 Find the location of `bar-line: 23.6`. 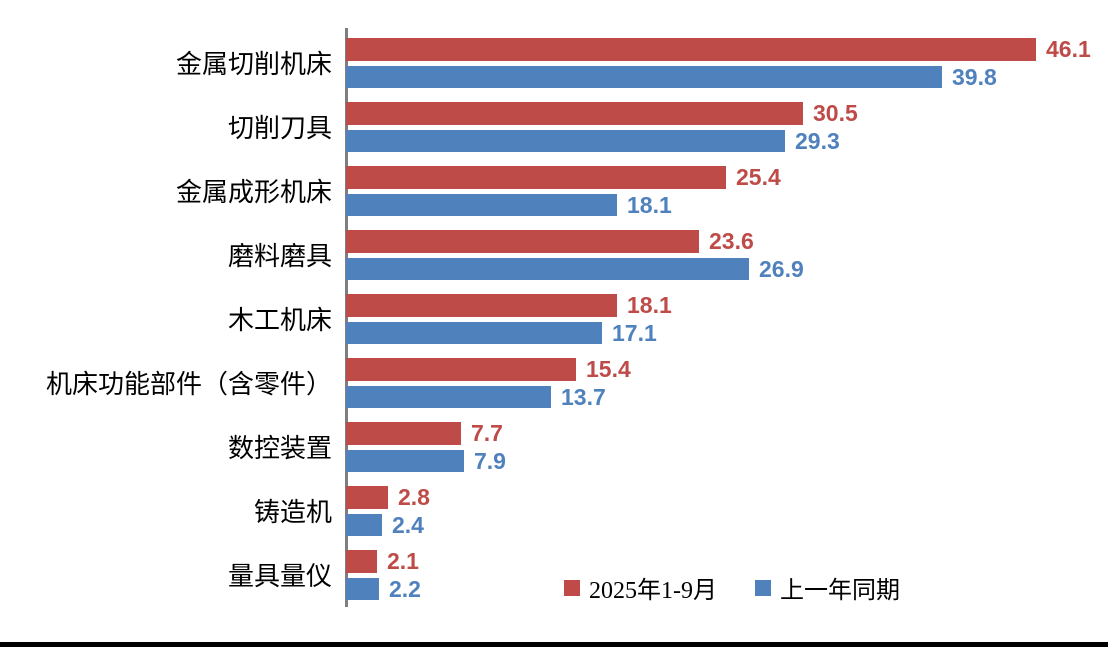

bar-line: 23.6 is located at coordinates (550, 241).